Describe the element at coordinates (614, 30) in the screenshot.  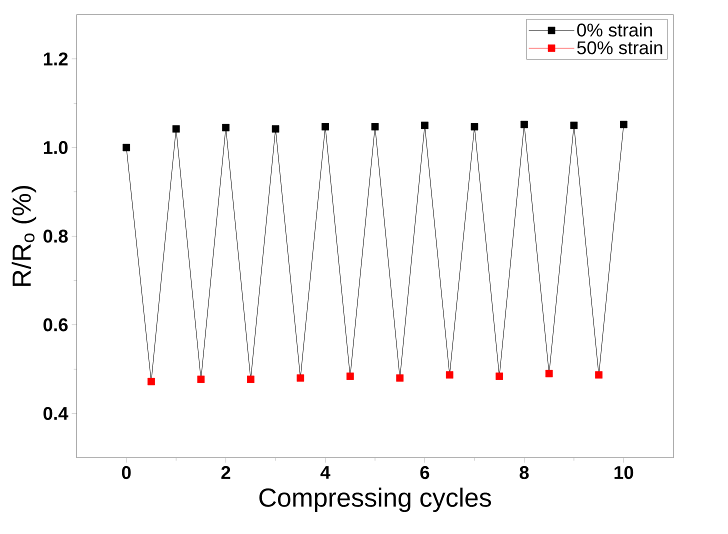
I see `legend-label: 0% strain` at that location.